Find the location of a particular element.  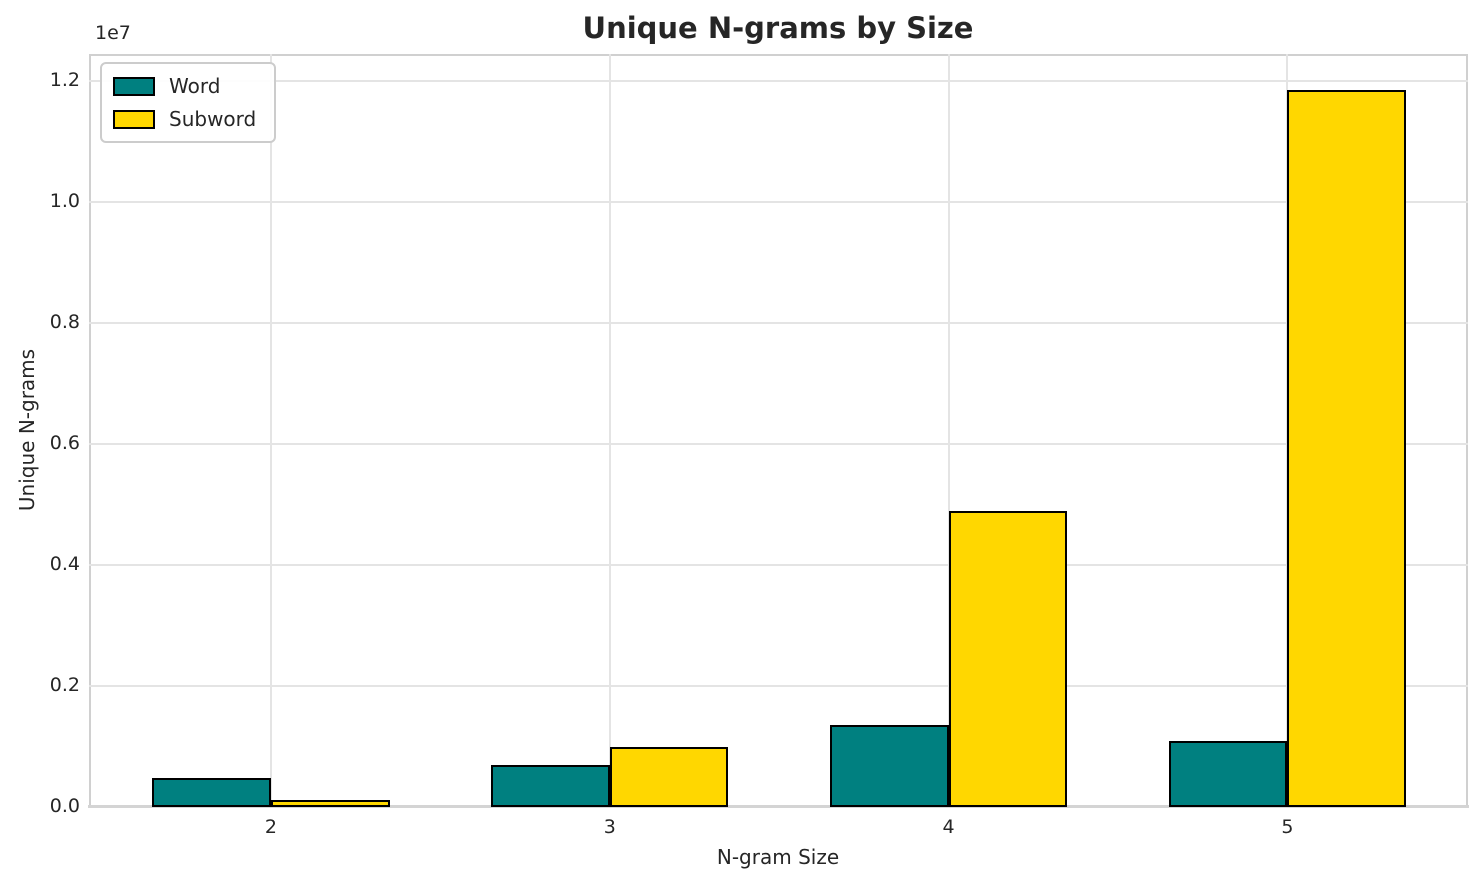

x-tick-label: 5 is located at coordinates (1287, 827).